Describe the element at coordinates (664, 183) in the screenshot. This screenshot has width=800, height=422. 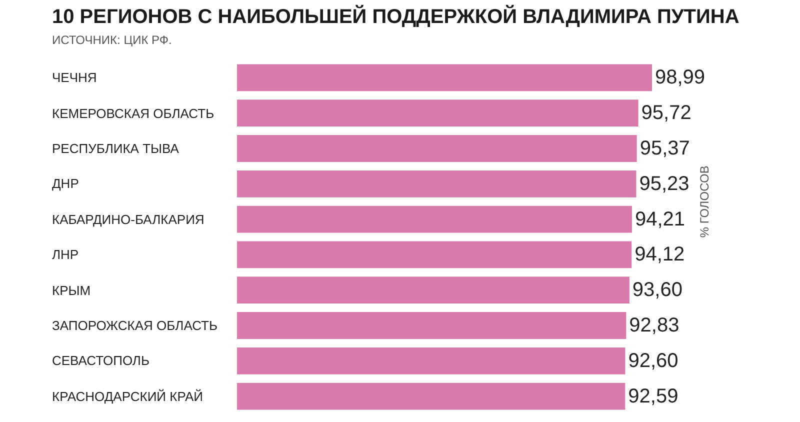
I see `data-label: 95,23` at that location.